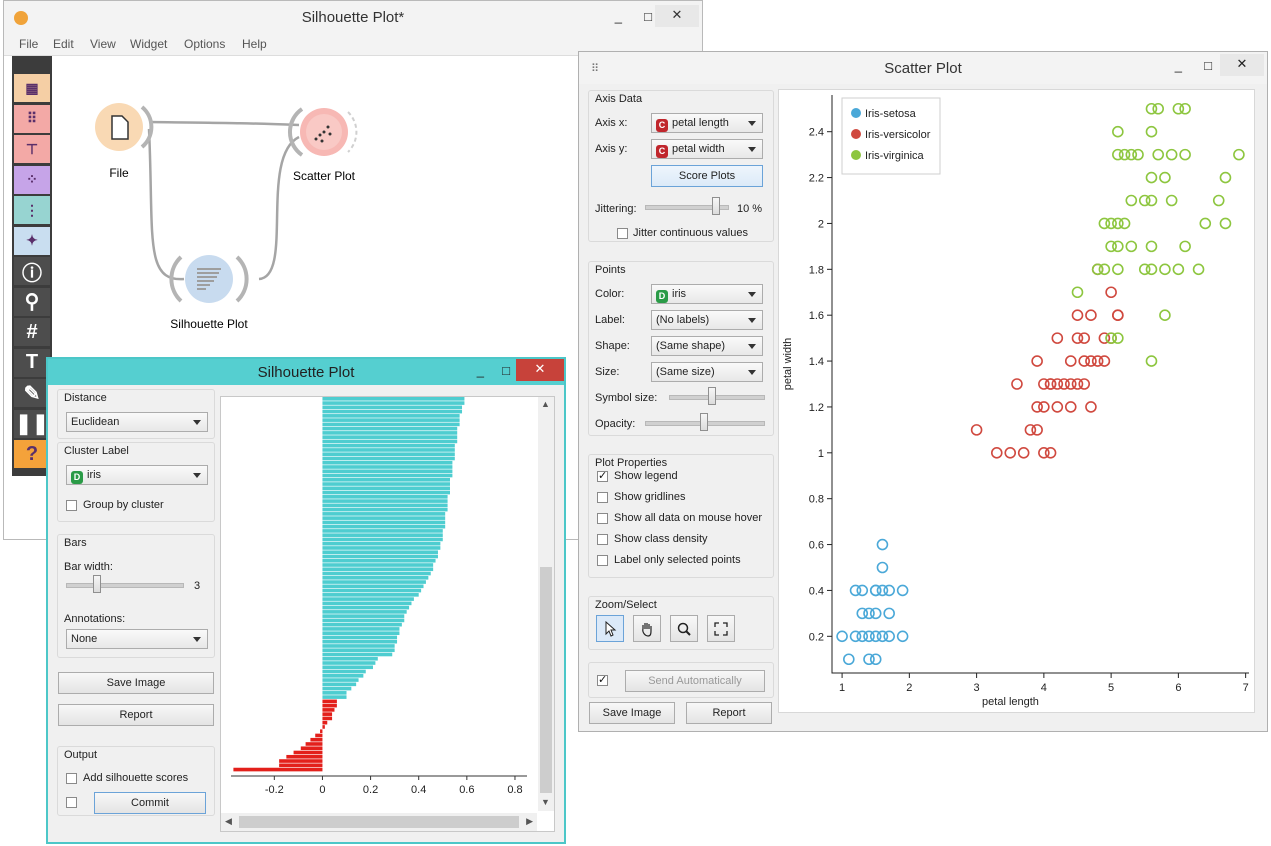 This screenshot has height=846, width=1271. What do you see at coordinates (602, 680) in the screenshot?
I see `send-automatically-checkbox: ✓` at bounding box center [602, 680].